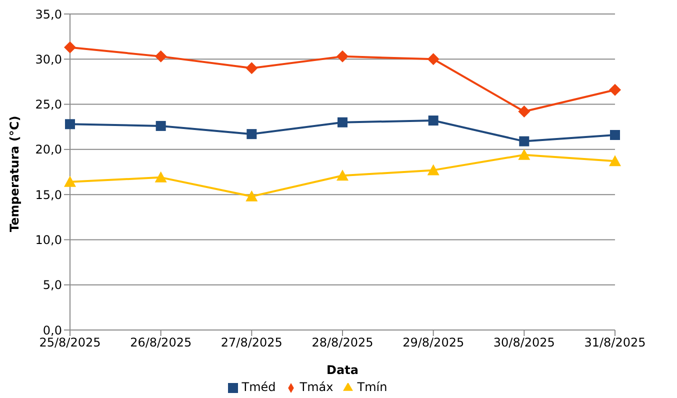  I want to click on legend-label: Tmáx, so click(317, 387).